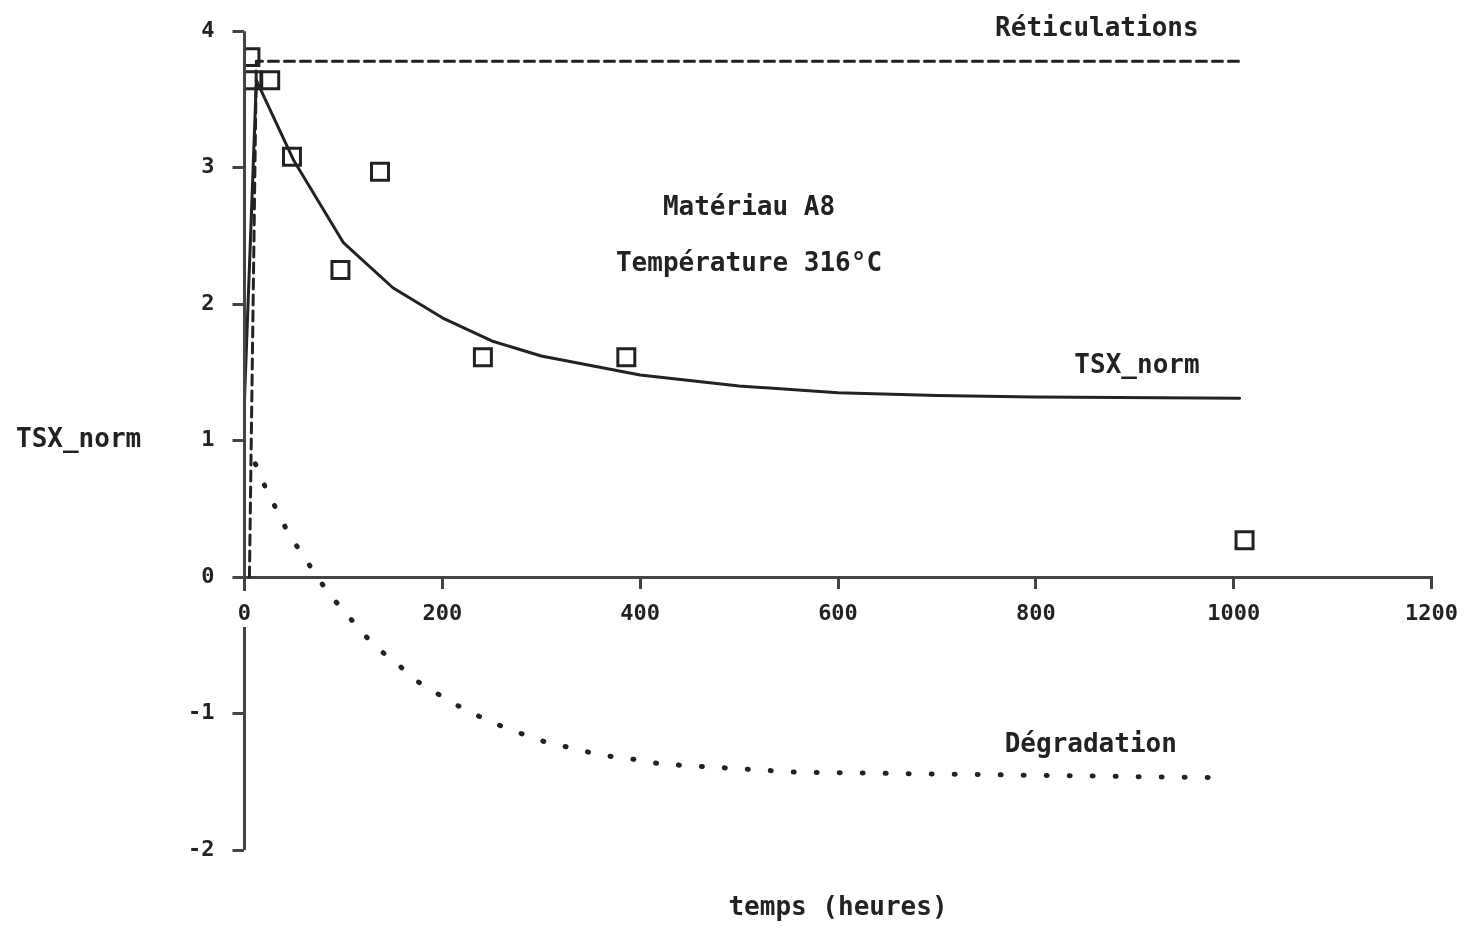 The image size is (1472, 930). I want to click on y-tick-label: 4, so click(208, 29).